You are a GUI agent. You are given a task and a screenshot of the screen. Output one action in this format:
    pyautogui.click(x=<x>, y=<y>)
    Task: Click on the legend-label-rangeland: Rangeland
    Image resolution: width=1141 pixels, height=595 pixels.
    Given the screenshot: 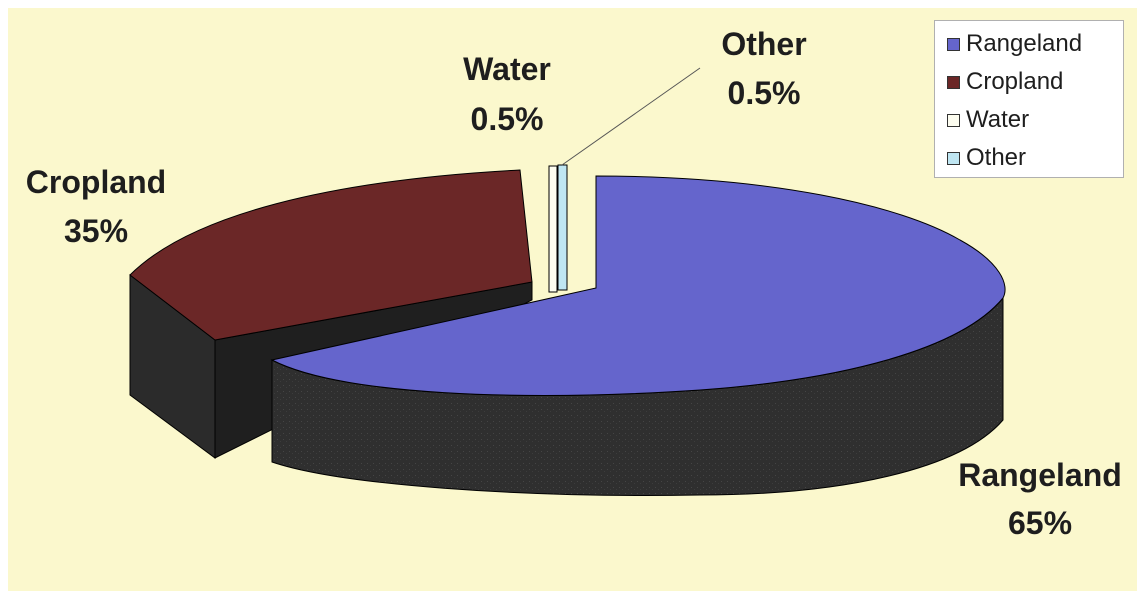 What is the action you would take?
    pyautogui.click(x=1024, y=43)
    